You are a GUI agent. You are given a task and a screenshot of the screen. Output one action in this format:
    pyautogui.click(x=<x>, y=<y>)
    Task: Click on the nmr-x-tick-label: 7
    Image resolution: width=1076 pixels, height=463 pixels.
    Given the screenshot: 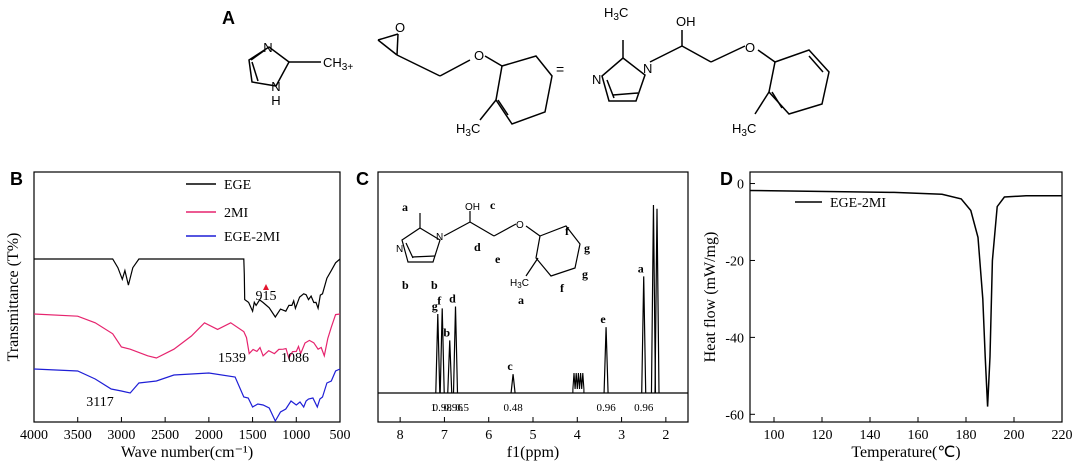 What is the action you would take?
    pyautogui.click(x=444, y=435)
    